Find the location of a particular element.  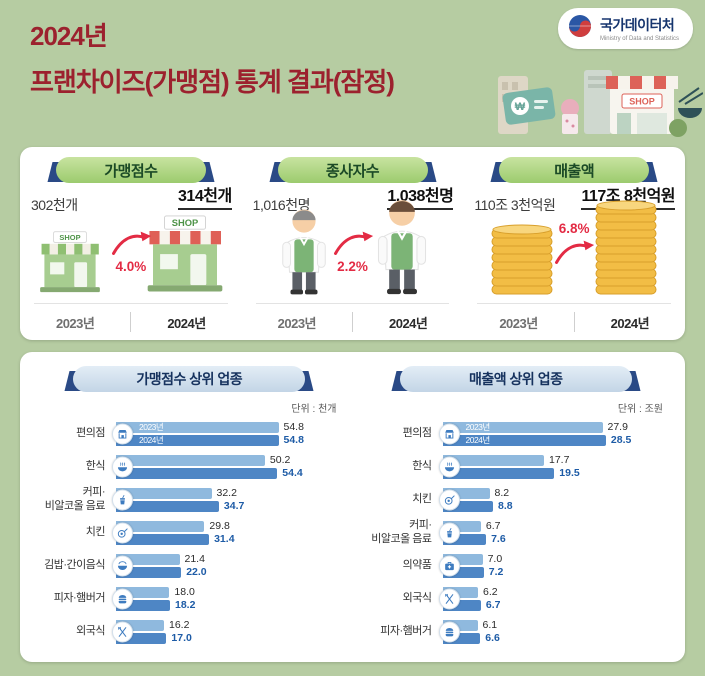

category-label: 김밥·간이음식 is located at coordinates (74, 564).